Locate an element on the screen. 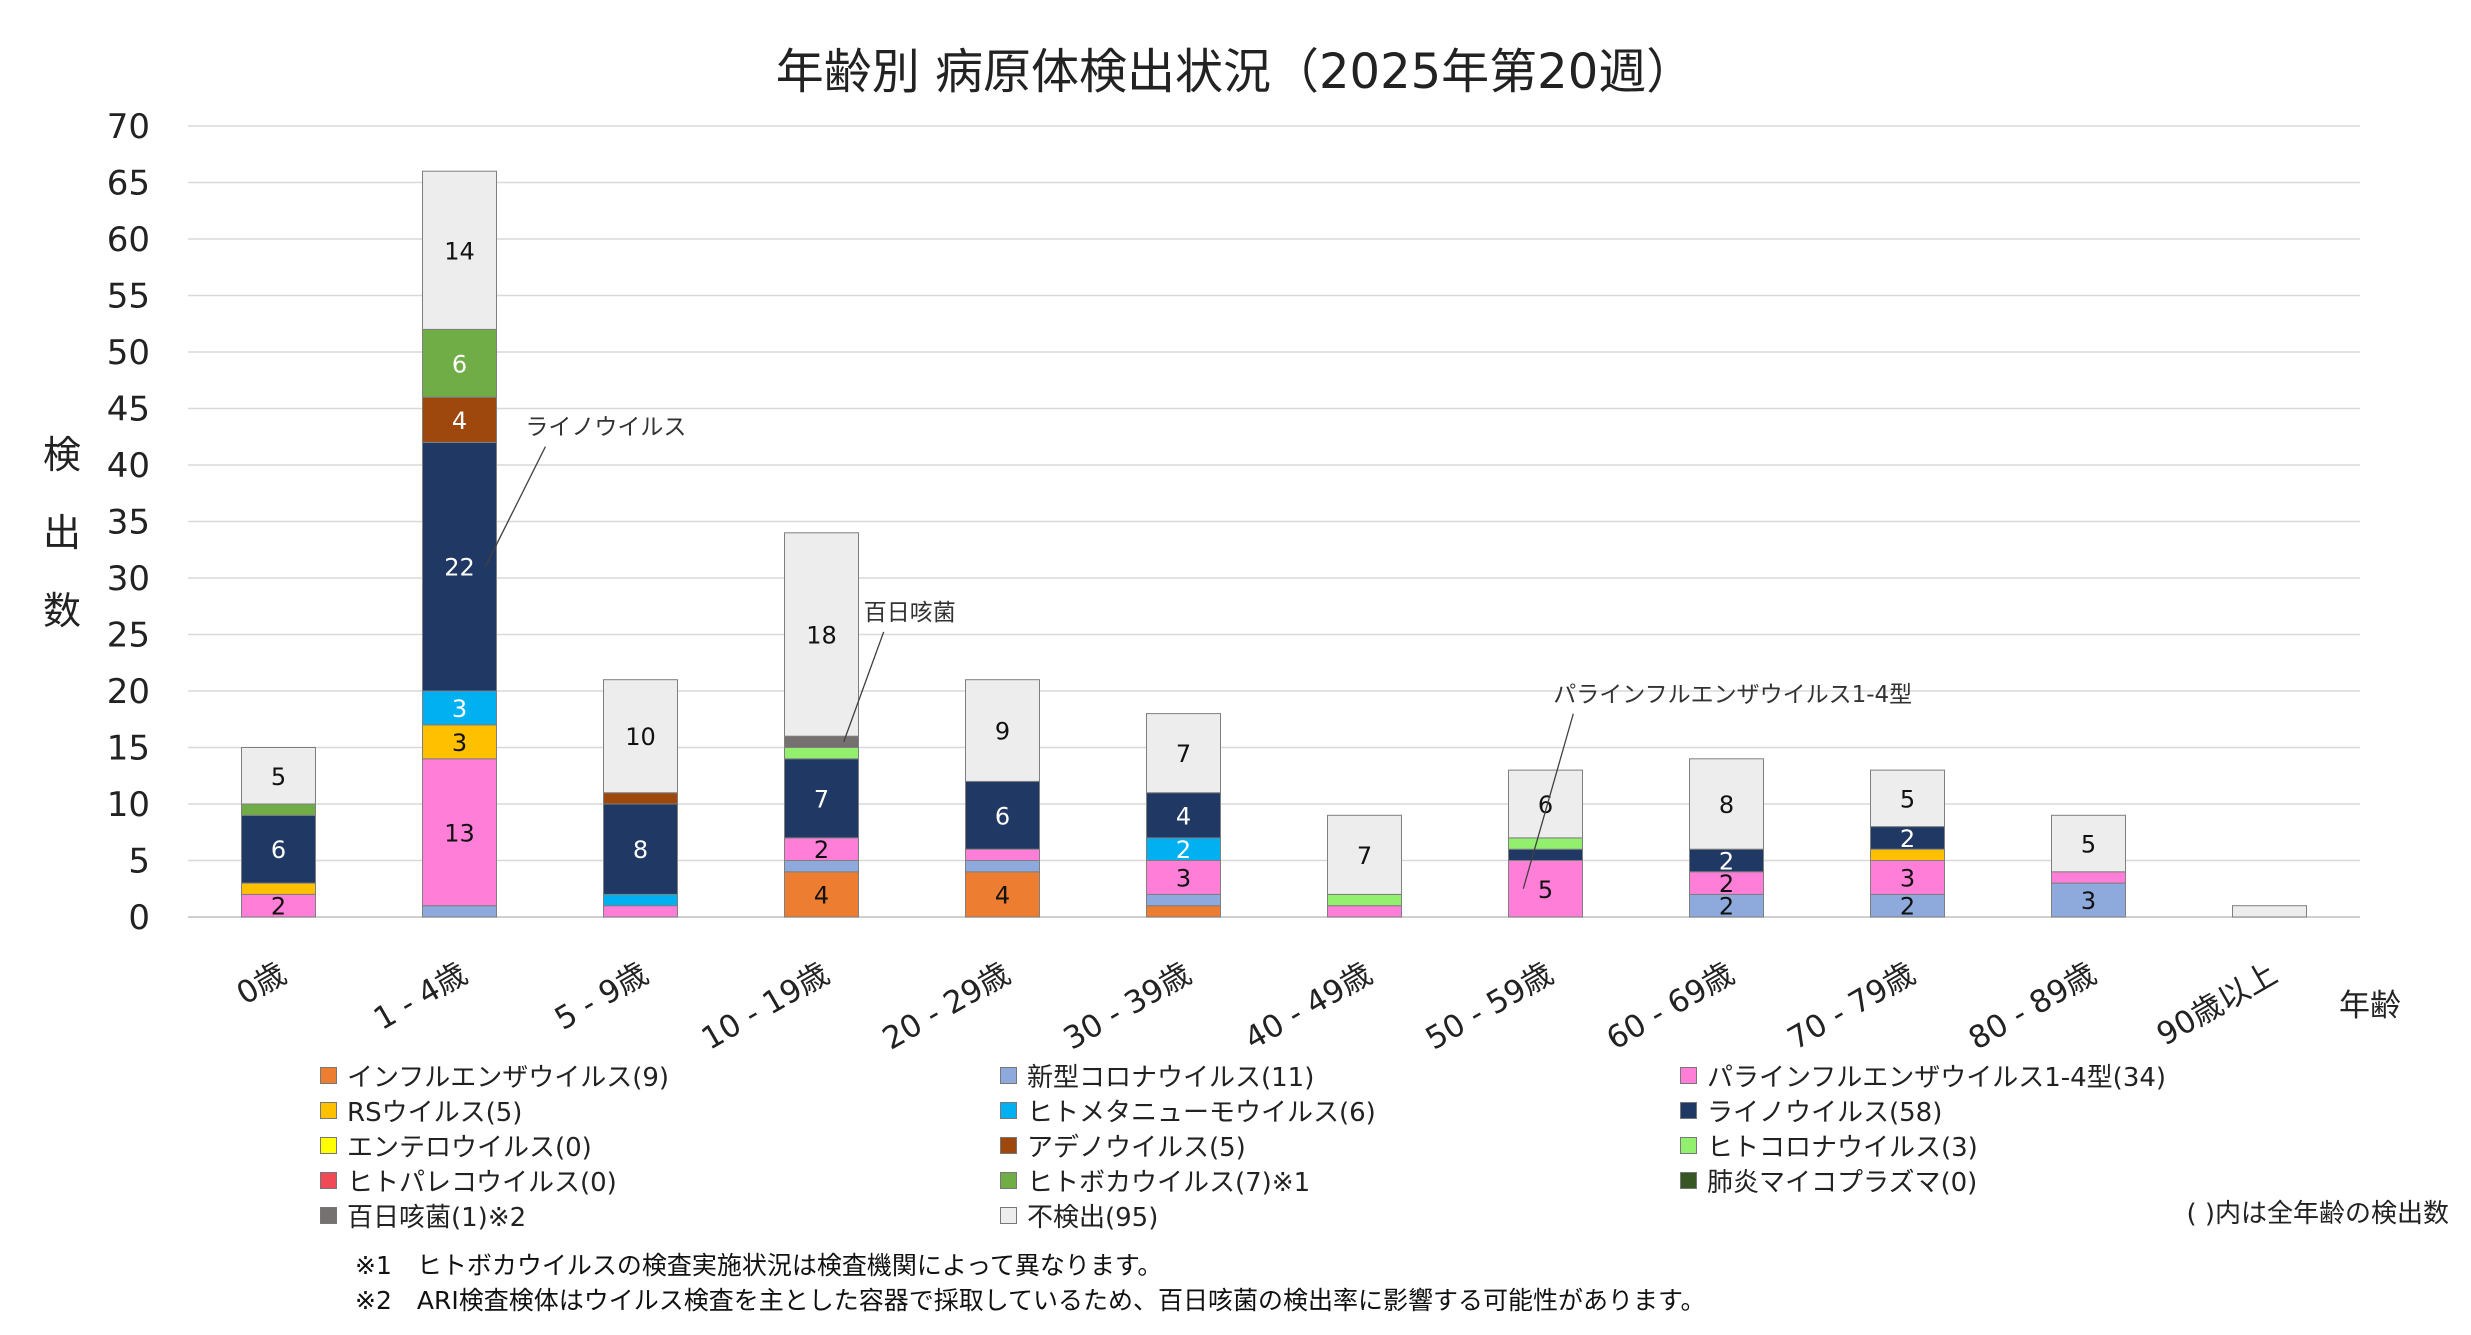 The width and height of the screenshot is (2471, 1335). legend-label: ヒトボカウイルス(7)※1 is located at coordinates (1169, 1183).